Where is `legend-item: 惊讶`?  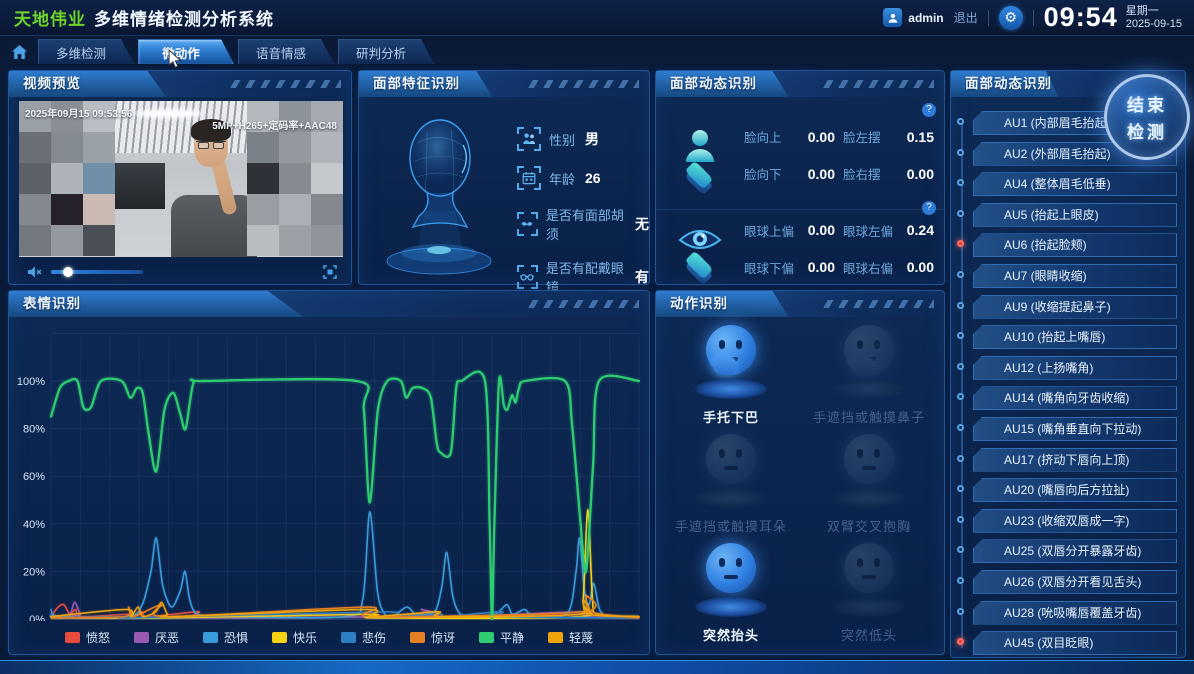
legend-item: 惊讶 is located at coordinates (432, 637).